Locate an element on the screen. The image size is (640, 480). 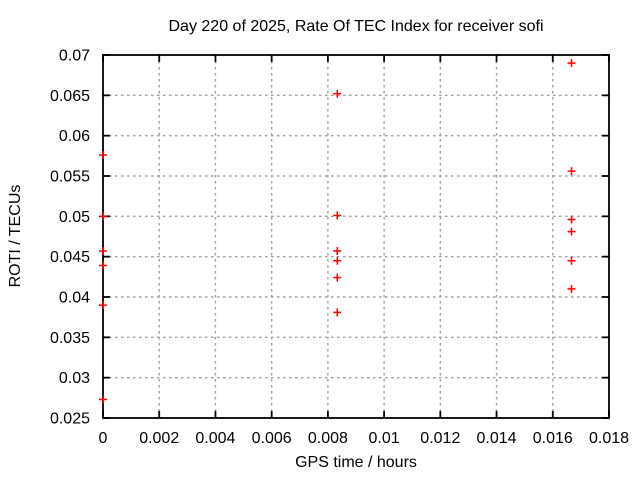
y-tick-label: 0.06 is located at coordinates (74, 136).